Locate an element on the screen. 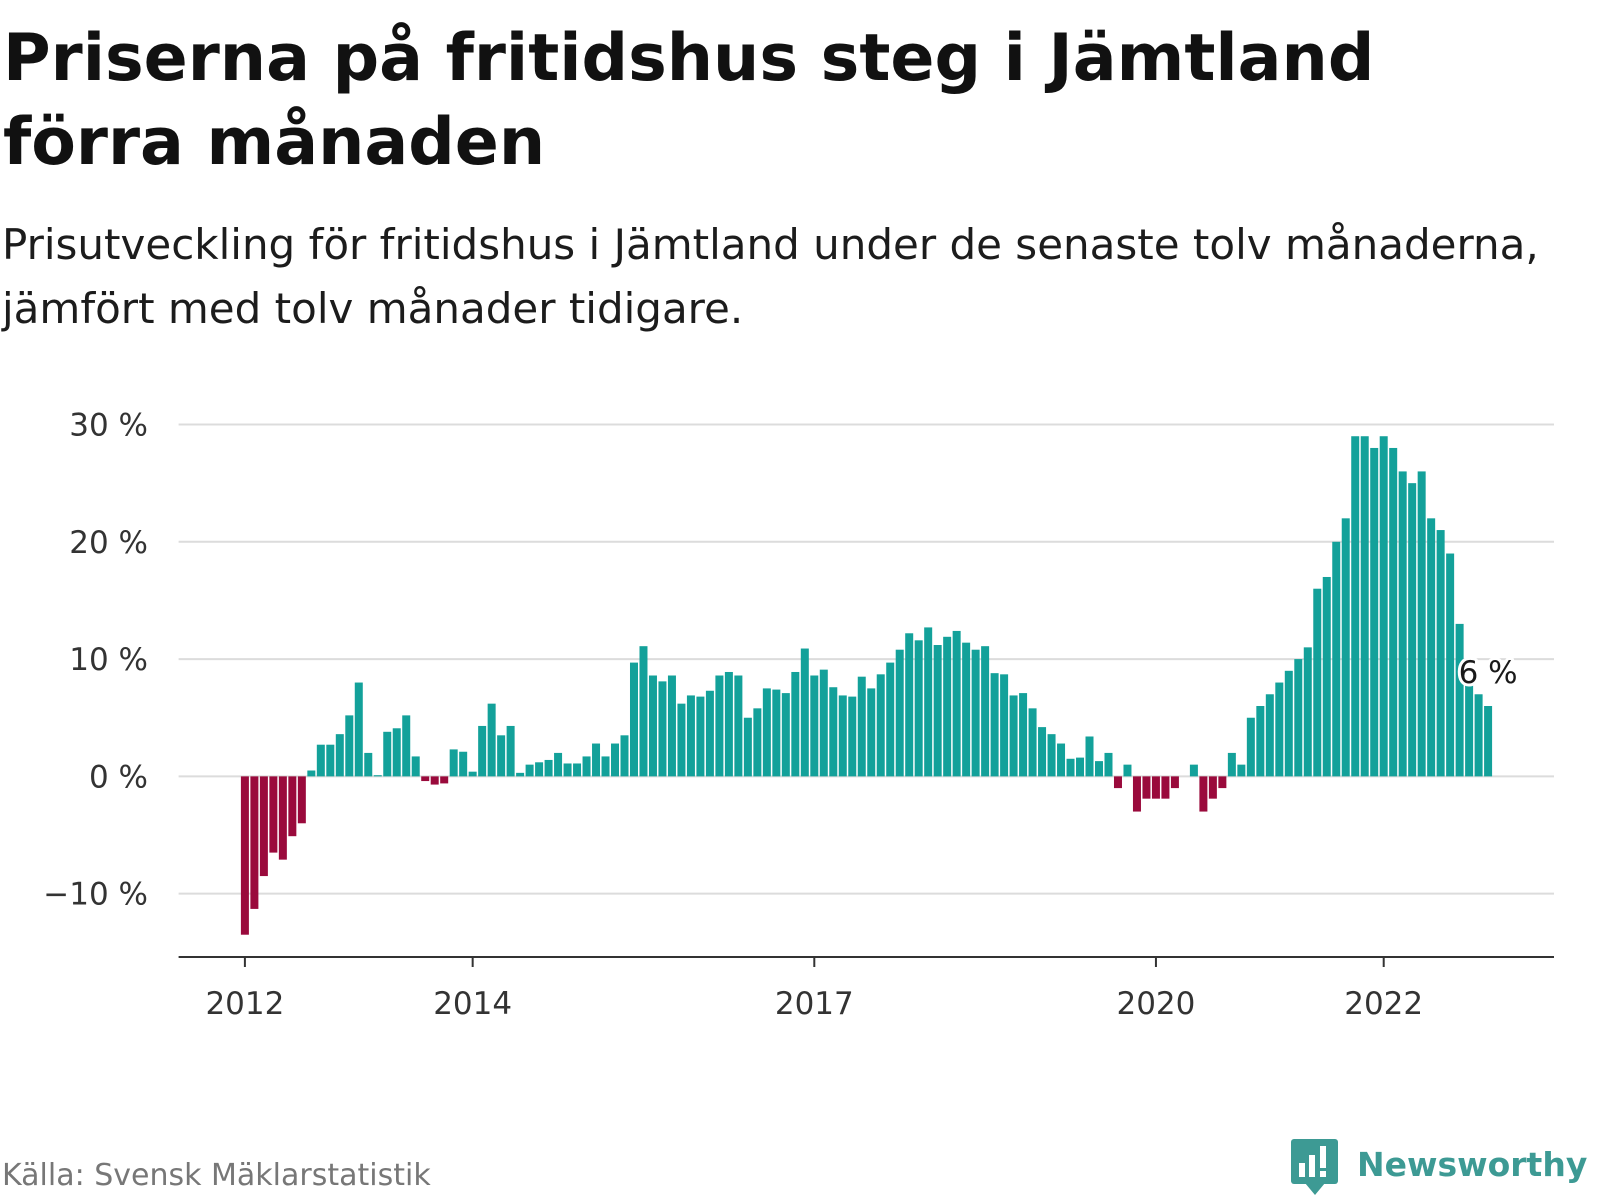 This screenshot has width=1600, height=1200. logo-dot is located at coordinates (1323, 1174).